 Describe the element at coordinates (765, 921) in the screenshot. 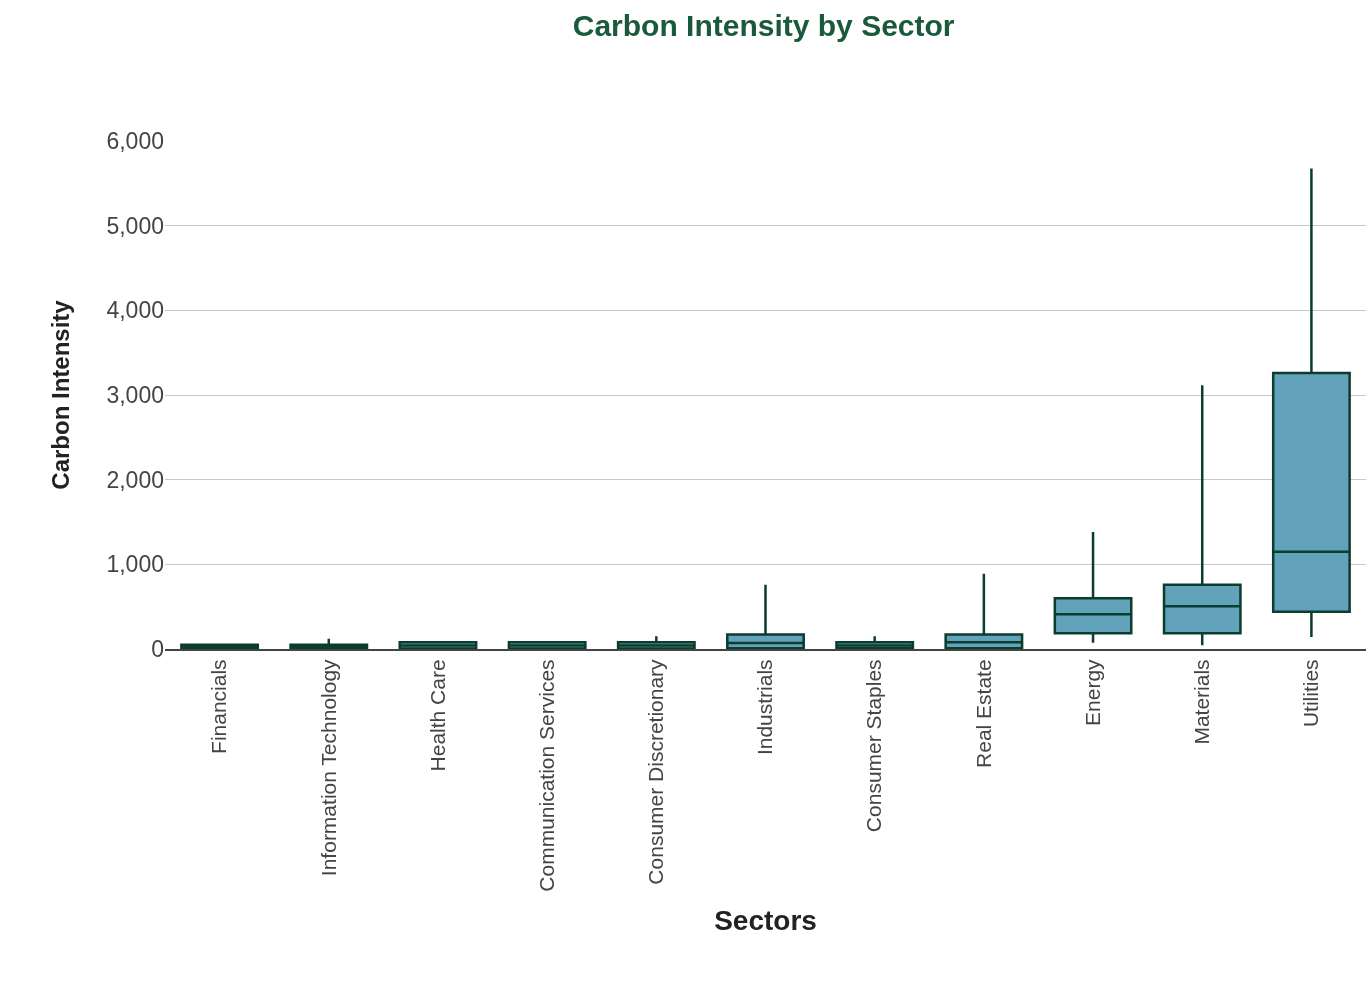

I see `x-axis-title: Sectors` at that location.